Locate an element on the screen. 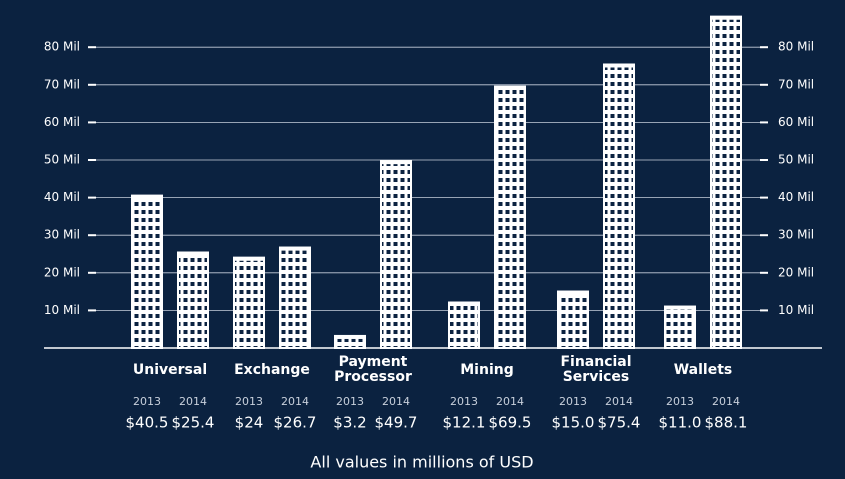 This screenshot has height=479, width=845. value-label: $75.4 is located at coordinates (619, 423).